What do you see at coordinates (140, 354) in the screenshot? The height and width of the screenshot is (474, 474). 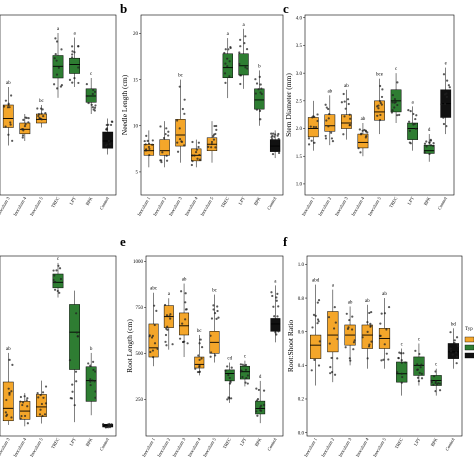 I see `y-tick-label: 500` at bounding box center [140, 354].